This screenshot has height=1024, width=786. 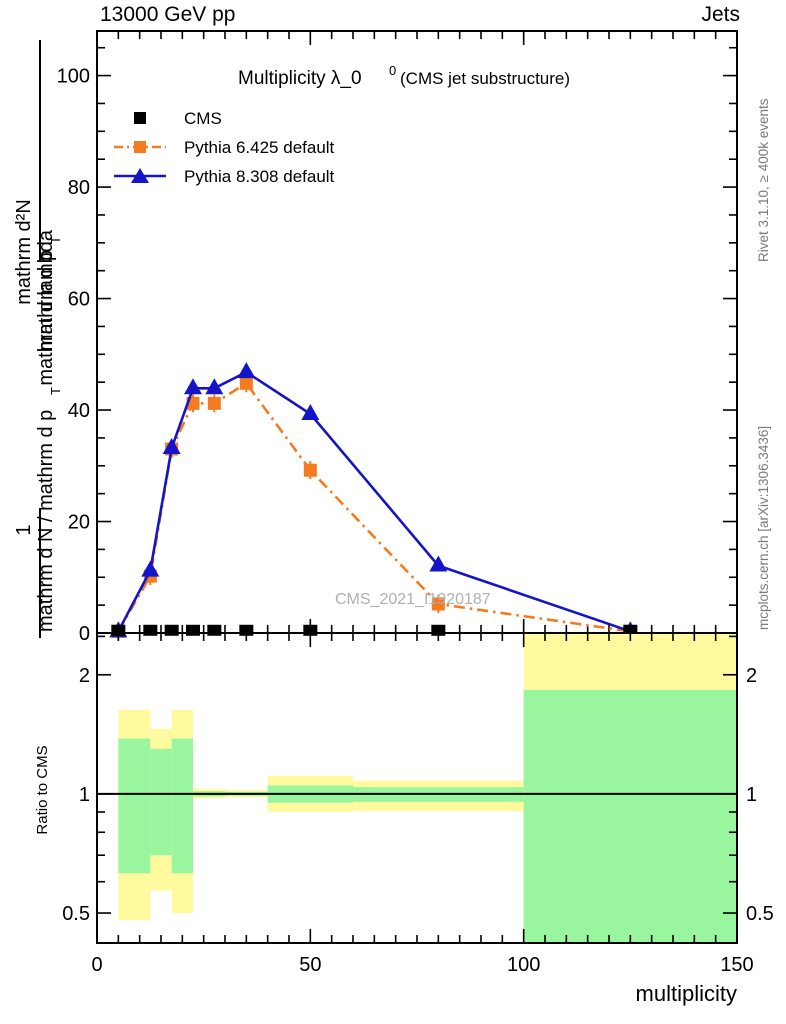 I want to click on x-tick-labels: 0 50 100 150, so click(x=422, y=965).